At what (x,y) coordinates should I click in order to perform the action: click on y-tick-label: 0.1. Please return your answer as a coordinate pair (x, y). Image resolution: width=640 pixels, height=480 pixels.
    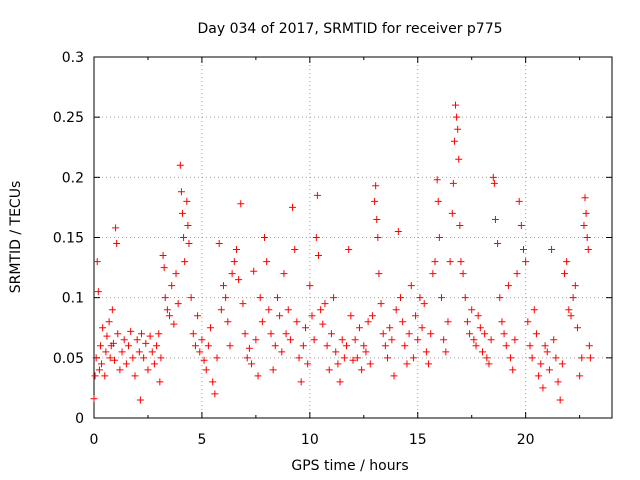
    Looking at the image, I should click on (73, 299).